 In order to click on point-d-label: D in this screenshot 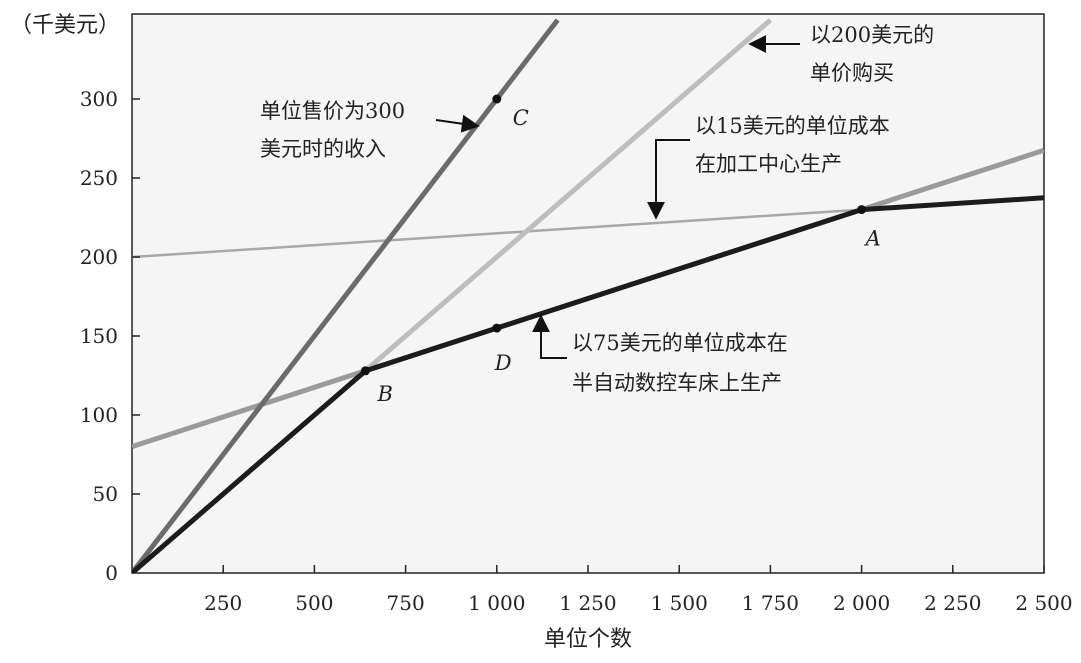, I will do `click(503, 363)`.